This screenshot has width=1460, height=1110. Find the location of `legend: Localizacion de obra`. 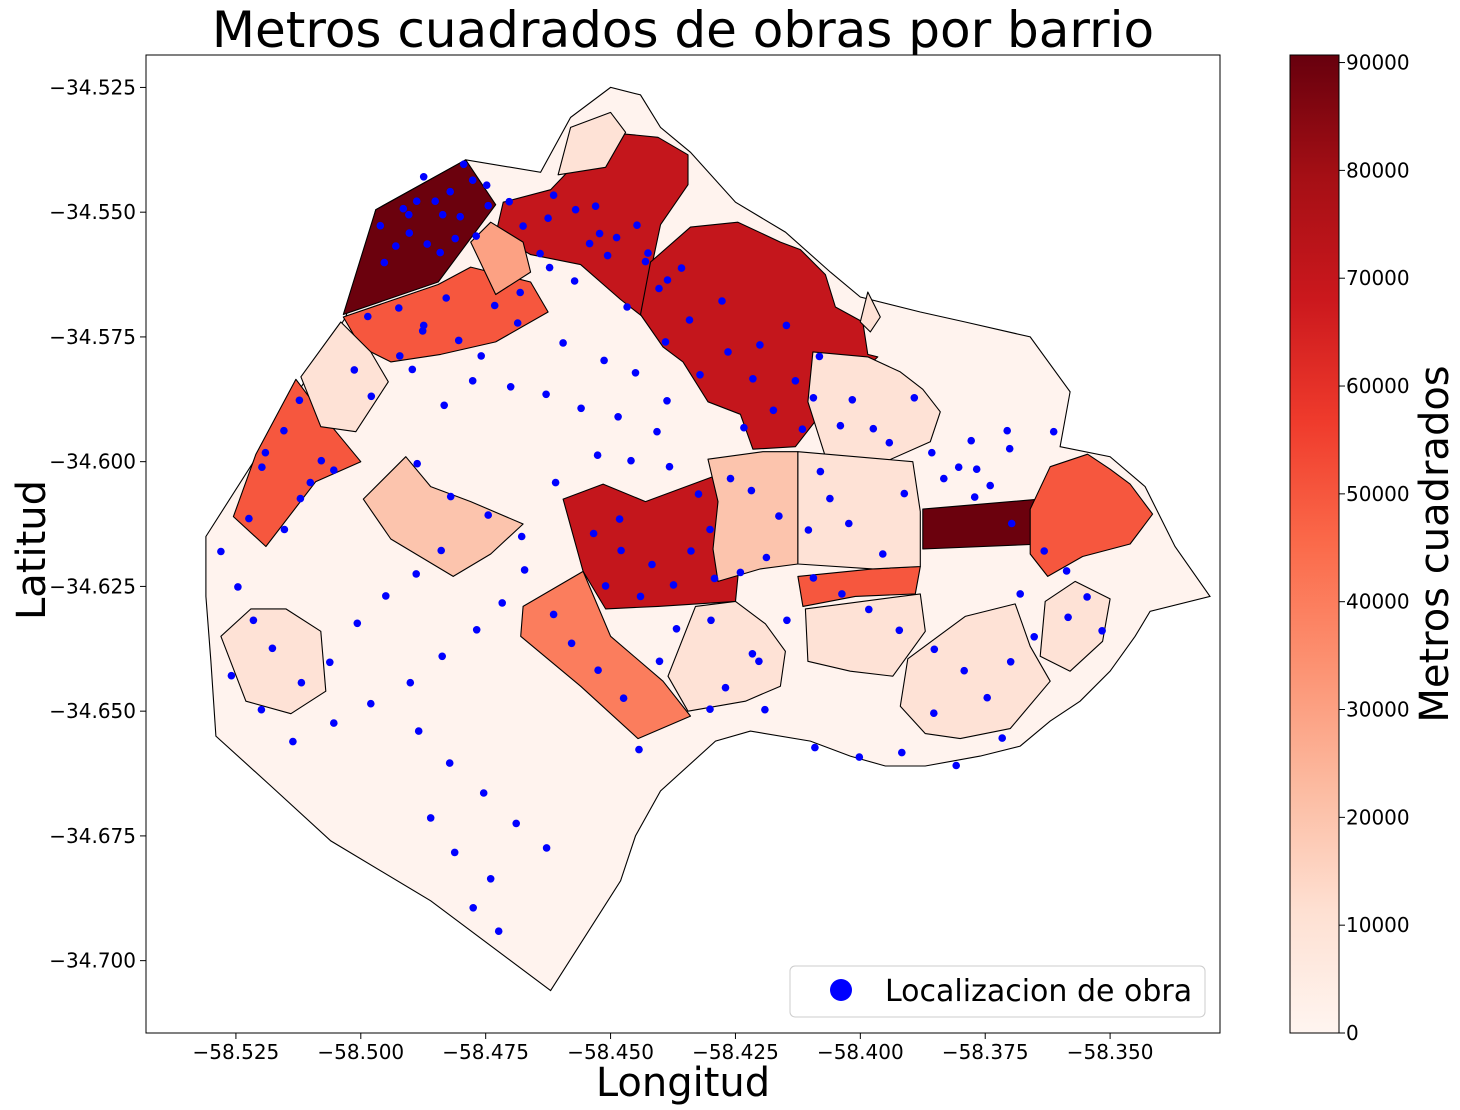

legend: Localizacion de obra is located at coordinates (997, 991).